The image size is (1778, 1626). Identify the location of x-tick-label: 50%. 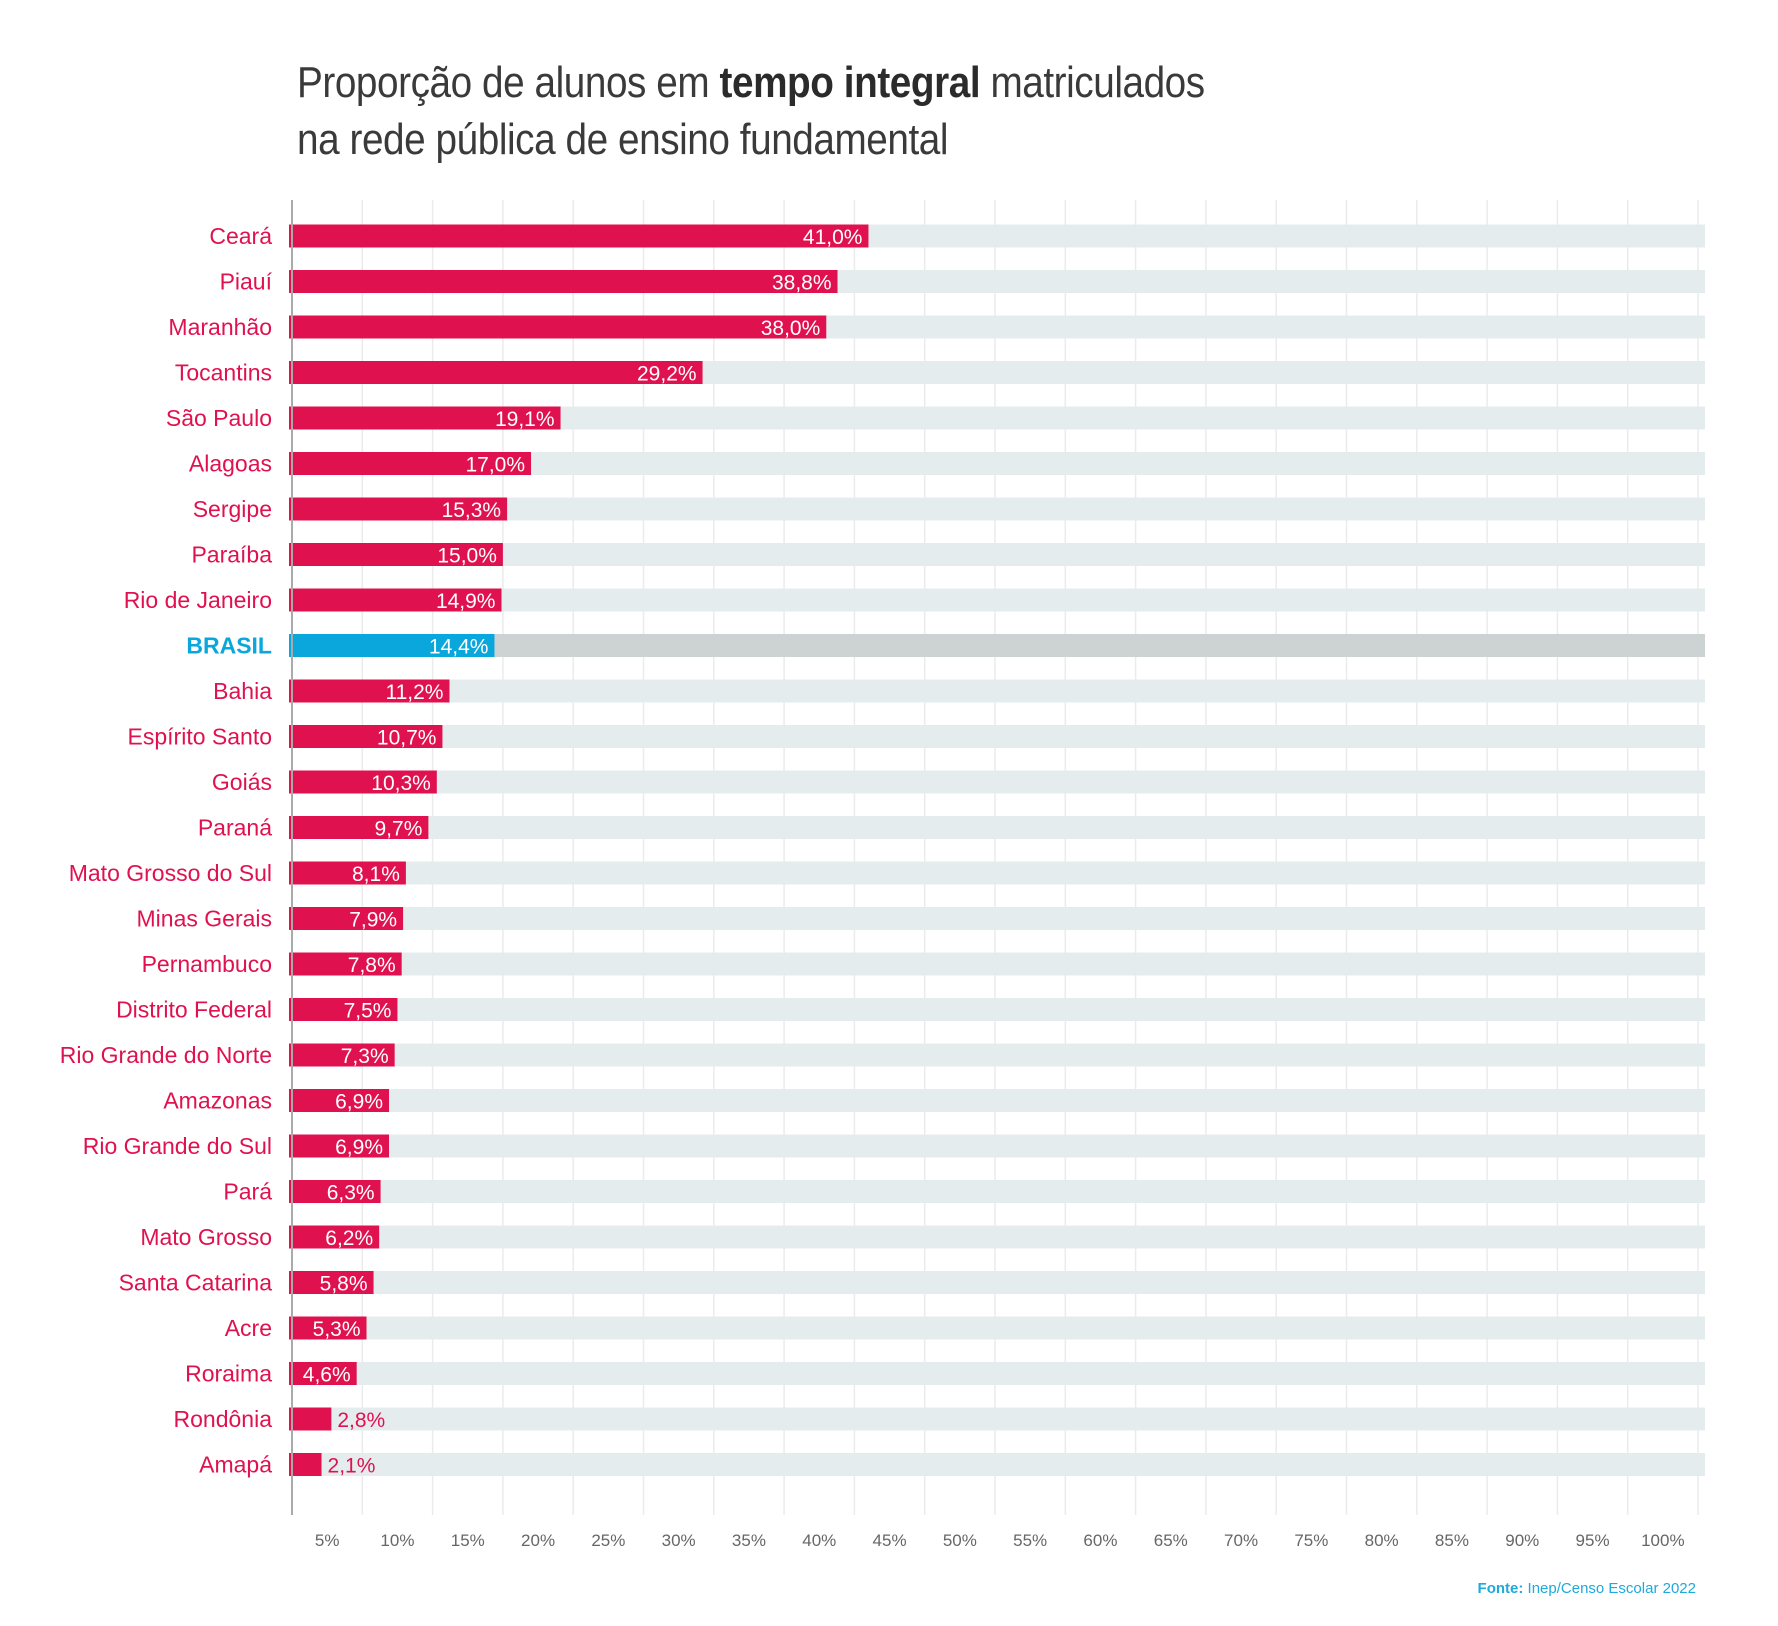
(960, 1540).